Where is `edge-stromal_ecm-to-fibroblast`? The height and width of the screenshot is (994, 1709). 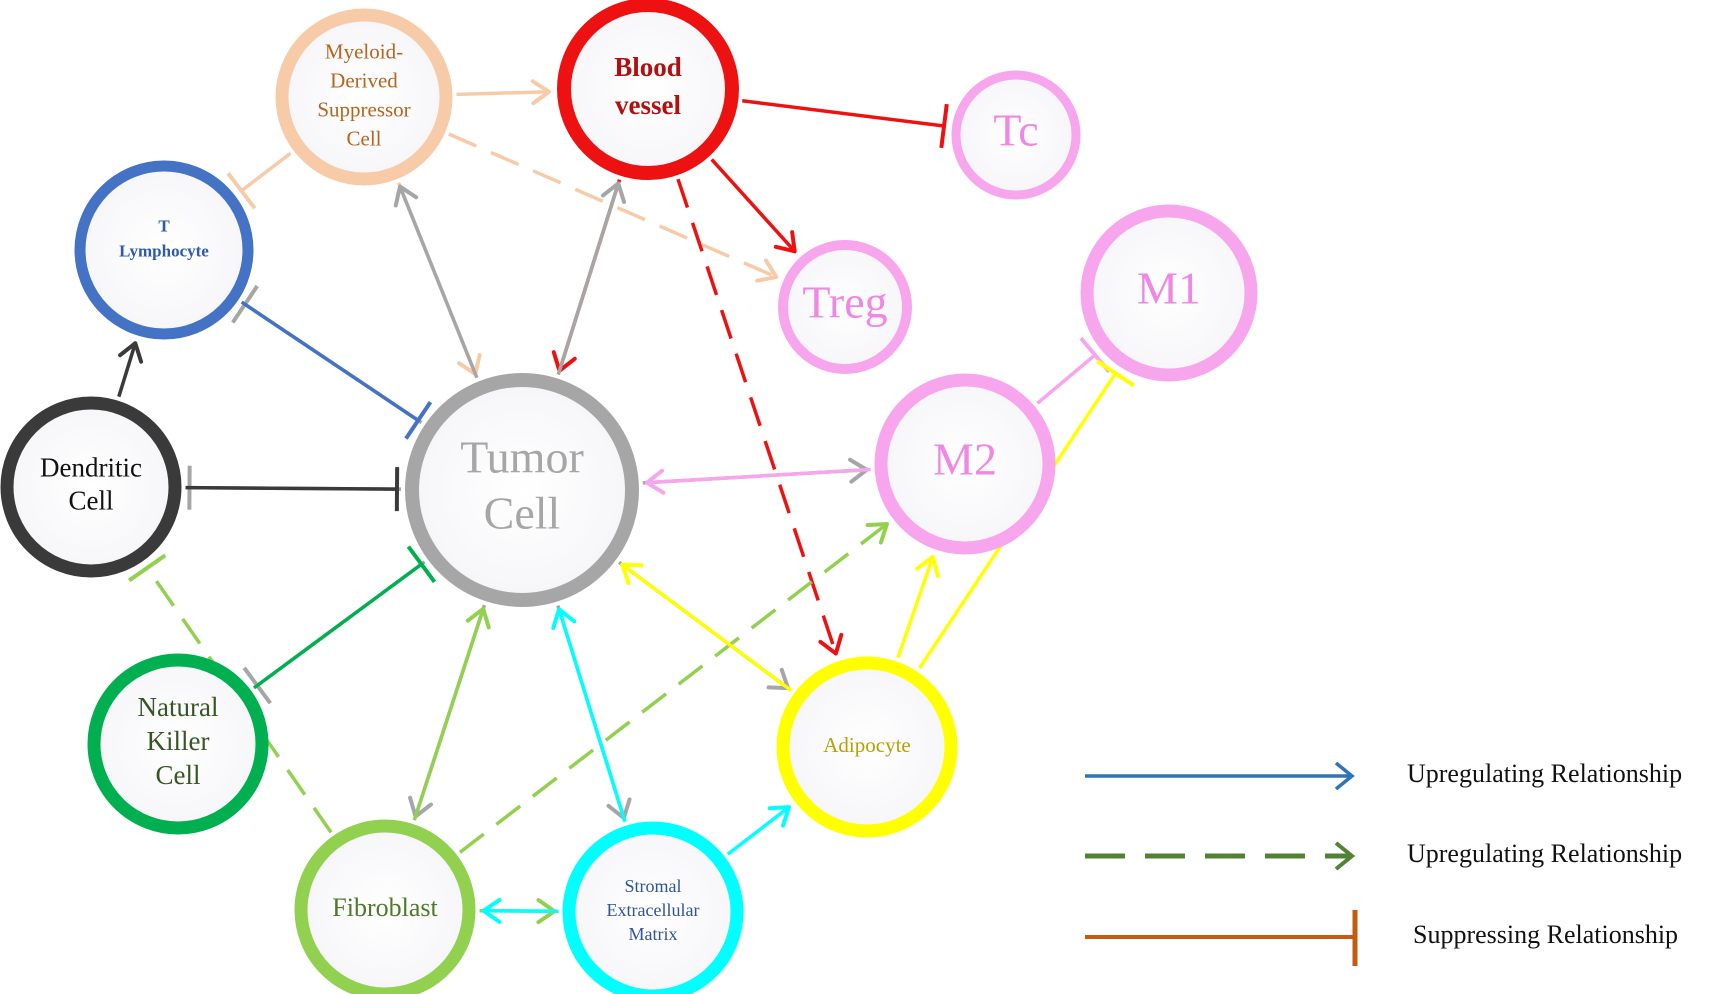
edge-stromal_ecm-to-fibroblast is located at coordinates (520, 910).